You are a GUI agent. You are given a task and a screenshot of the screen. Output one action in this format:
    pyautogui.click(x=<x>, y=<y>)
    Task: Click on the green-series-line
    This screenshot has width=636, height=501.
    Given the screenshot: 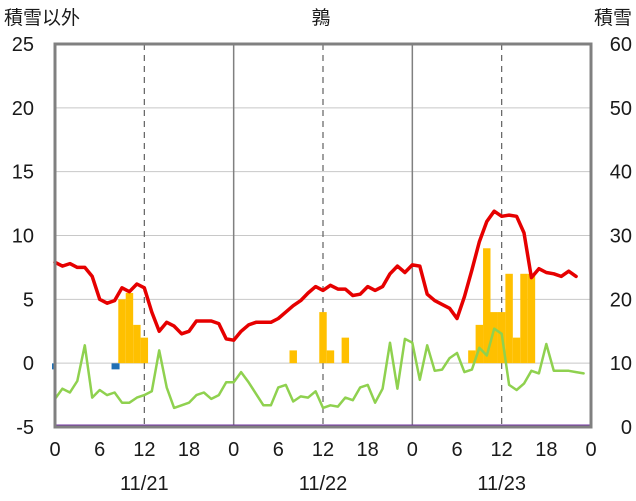 What is the action you would take?
    pyautogui.click(x=319, y=368)
    